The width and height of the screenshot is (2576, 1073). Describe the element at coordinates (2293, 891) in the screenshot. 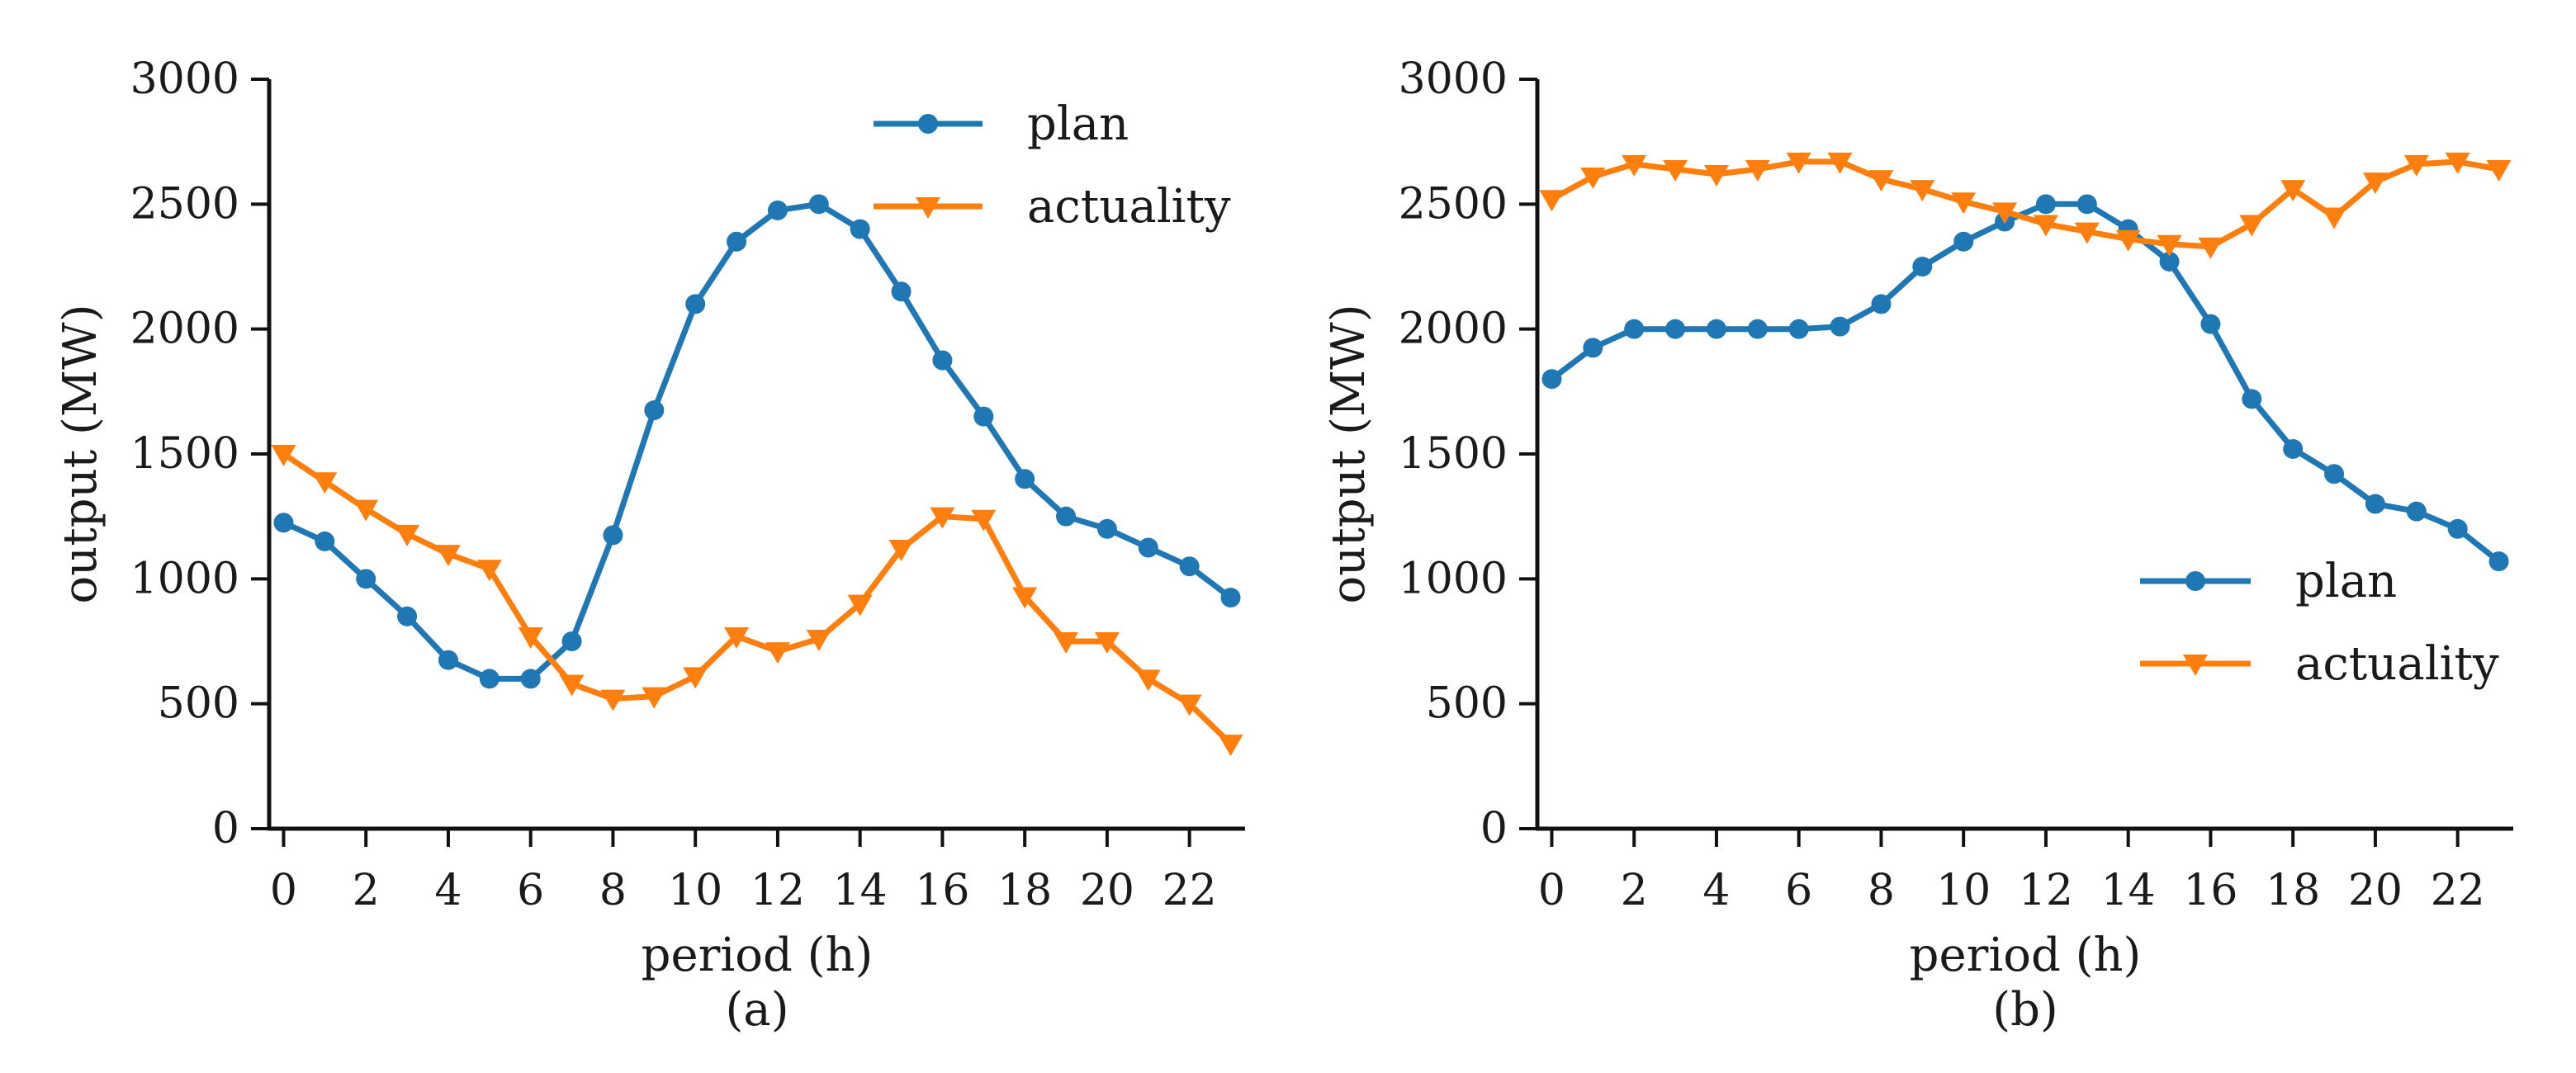

I see `x-tick-label: 18` at that location.